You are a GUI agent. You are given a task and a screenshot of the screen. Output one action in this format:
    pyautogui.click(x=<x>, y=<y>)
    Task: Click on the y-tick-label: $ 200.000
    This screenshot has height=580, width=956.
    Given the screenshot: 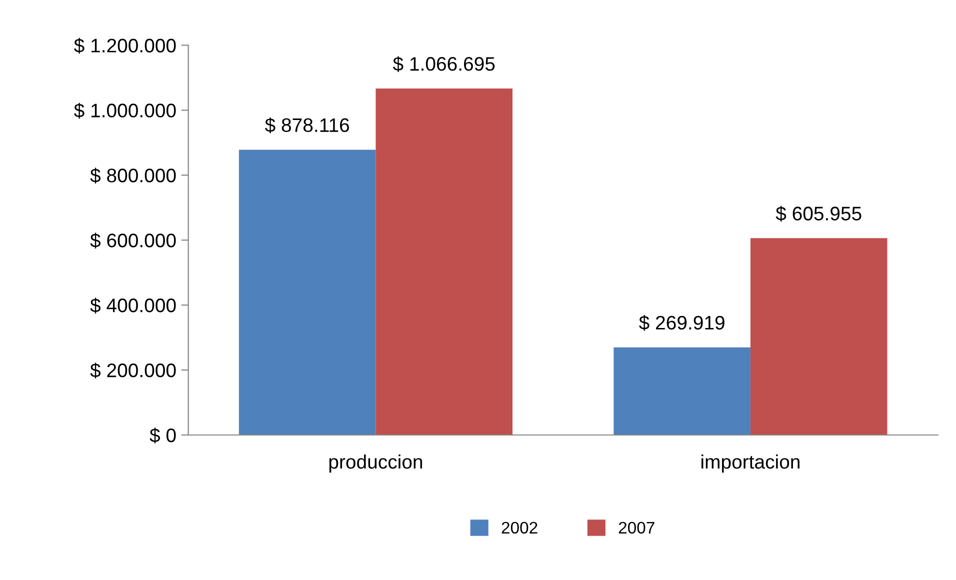 What is the action you would take?
    pyautogui.click(x=133, y=370)
    